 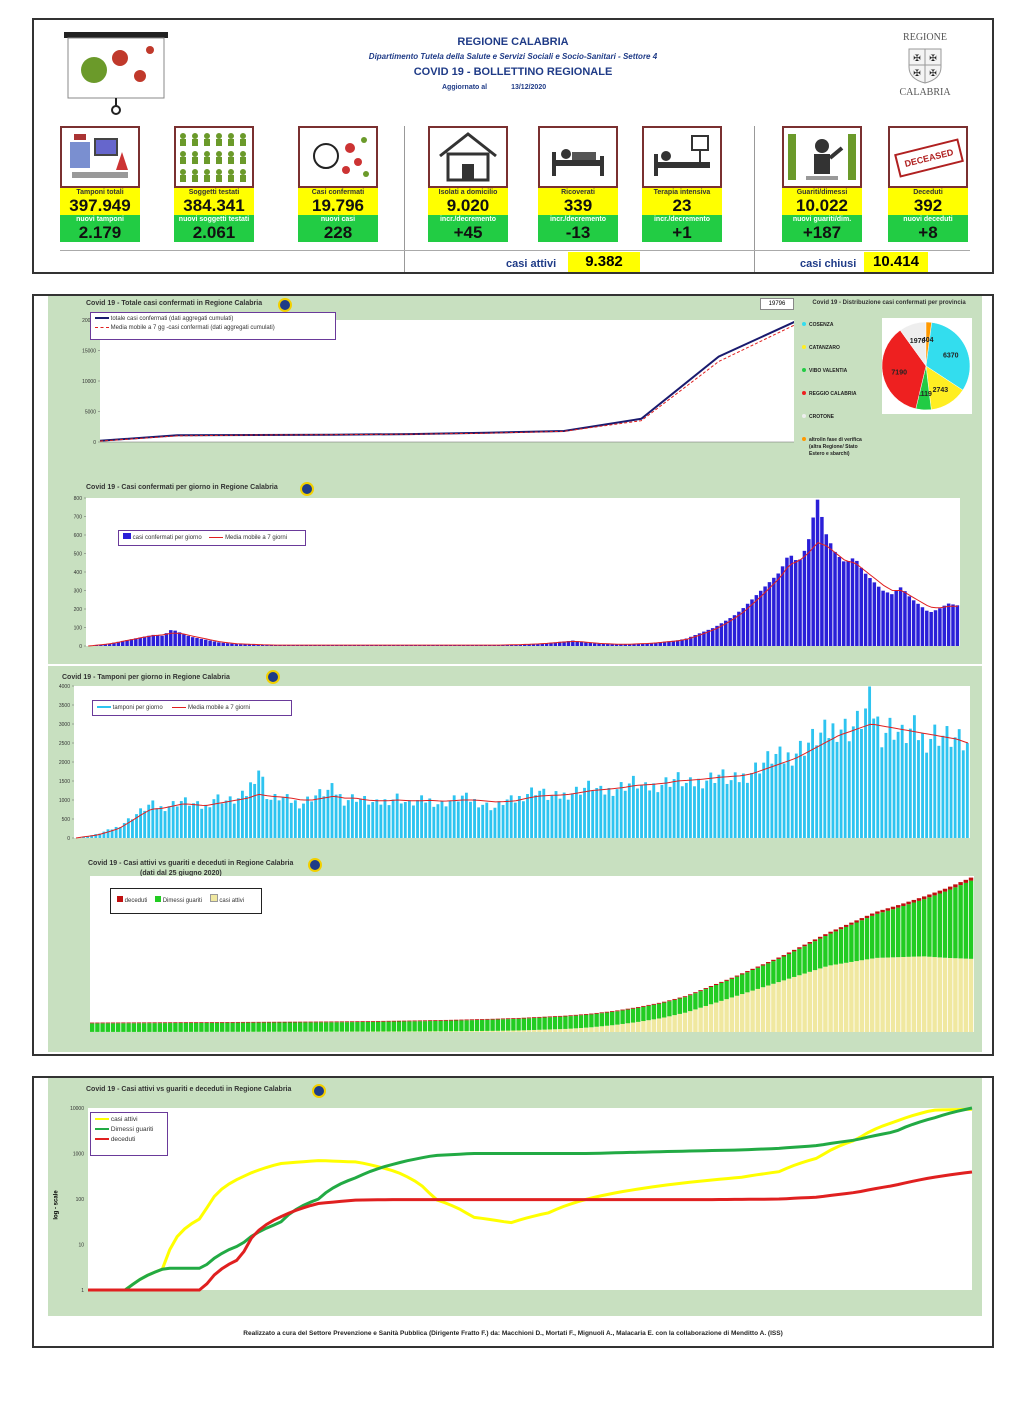 What do you see at coordinates (777, 304) in the screenshot?
I see `total-badge: 19796` at bounding box center [777, 304].